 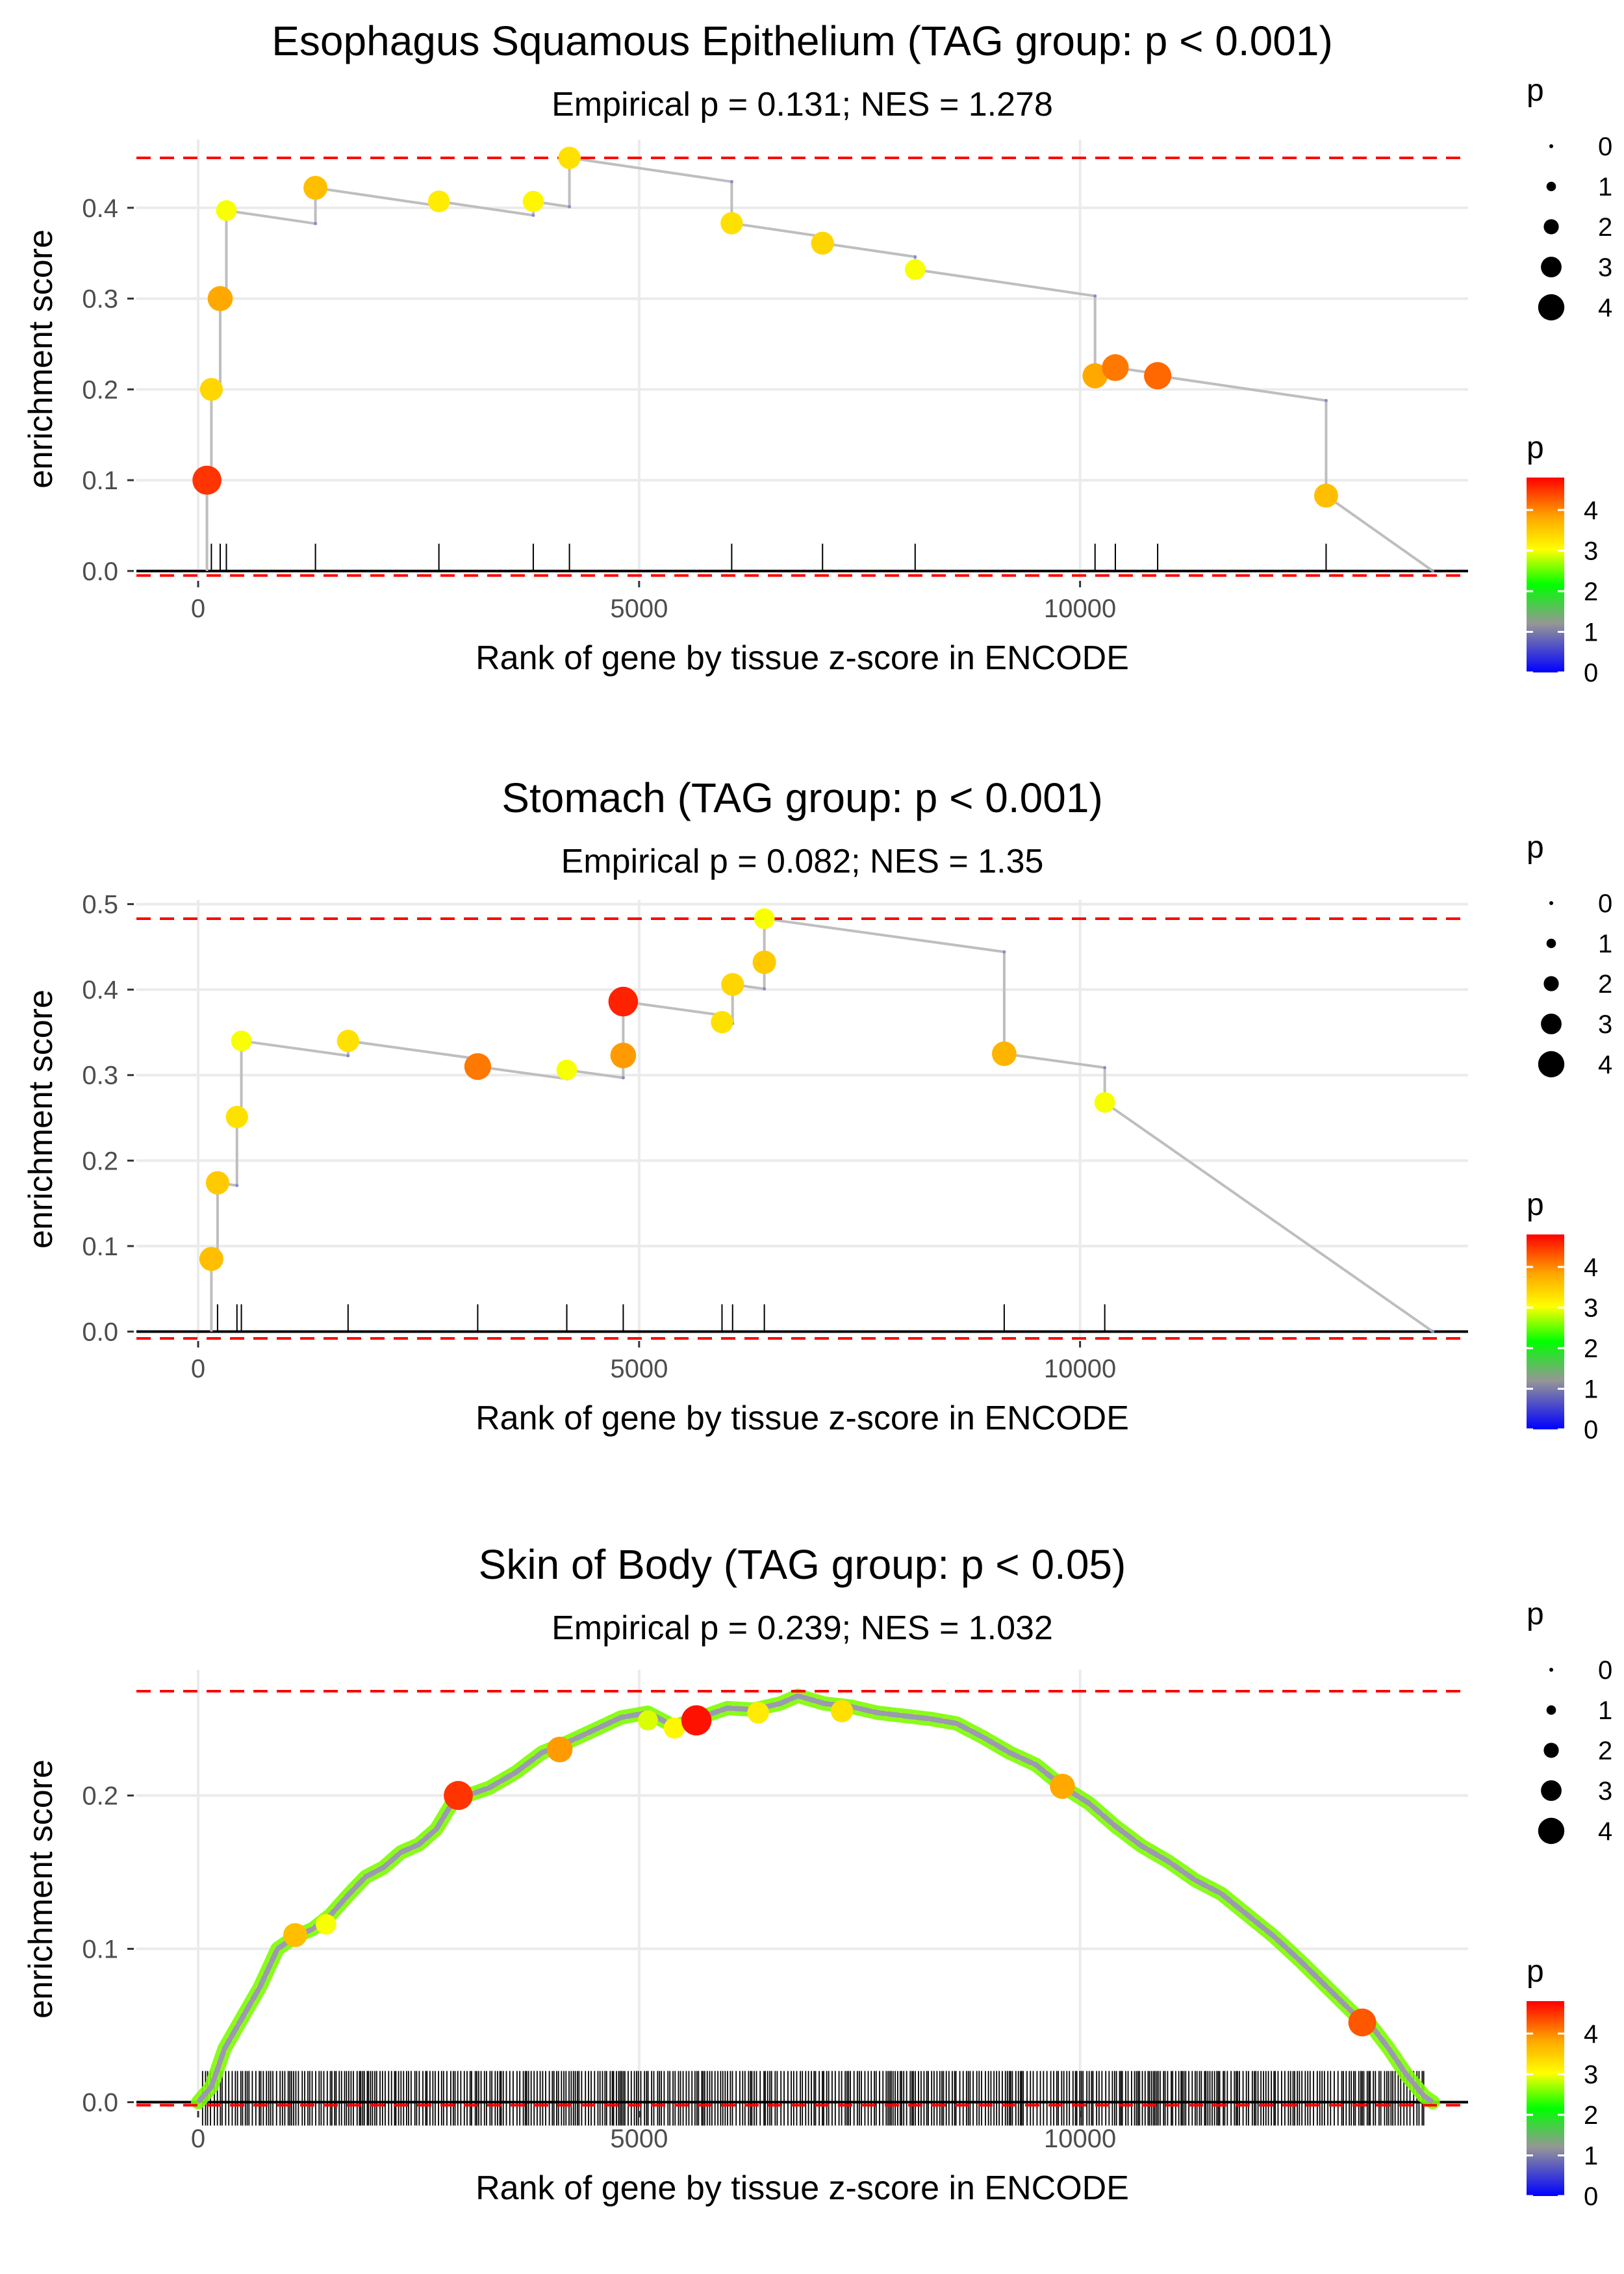 I want to click on y-tick-label: 0.1, so click(x=100, y=1949).